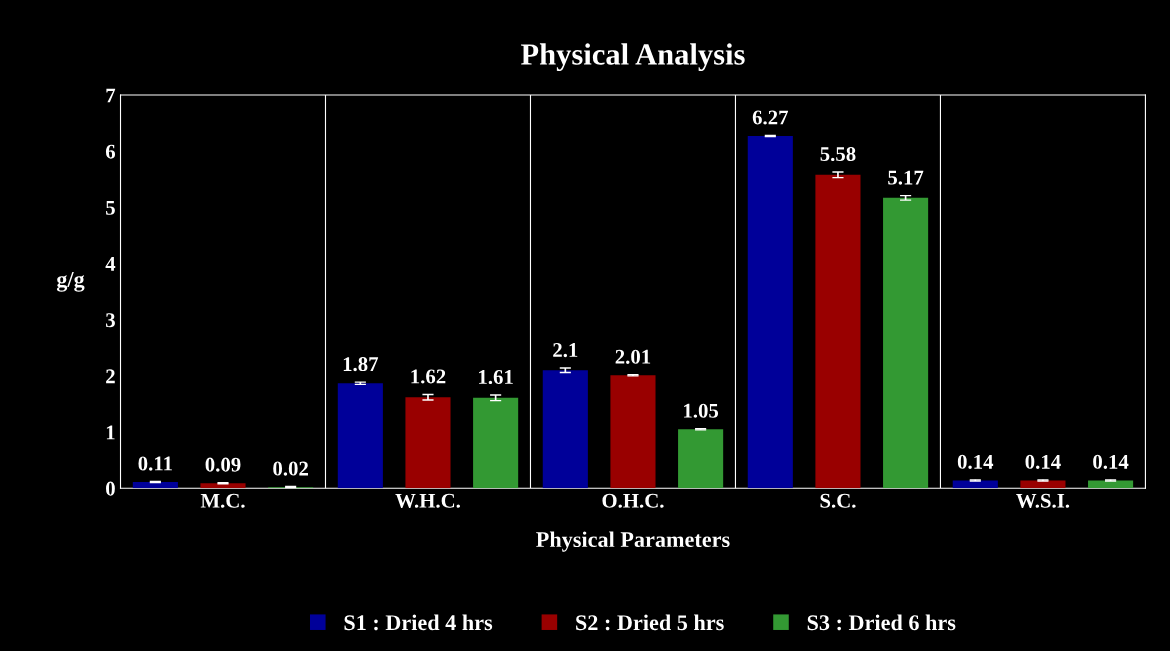 This screenshot has height=651, width=1170. I want to click on data-label: 1.61, so click(496, 377).